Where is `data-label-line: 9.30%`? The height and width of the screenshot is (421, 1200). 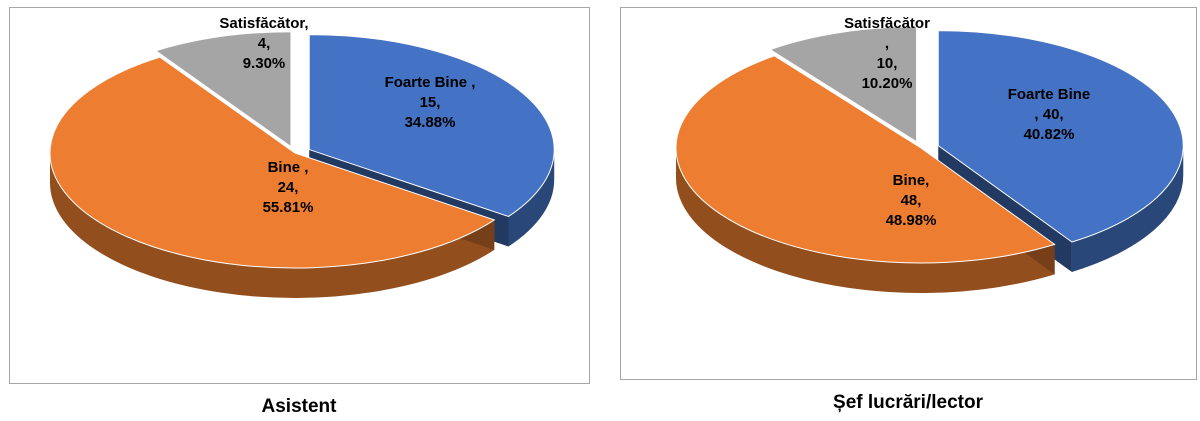 data-label-line: 9.30% is located at coordinates (264, 63).